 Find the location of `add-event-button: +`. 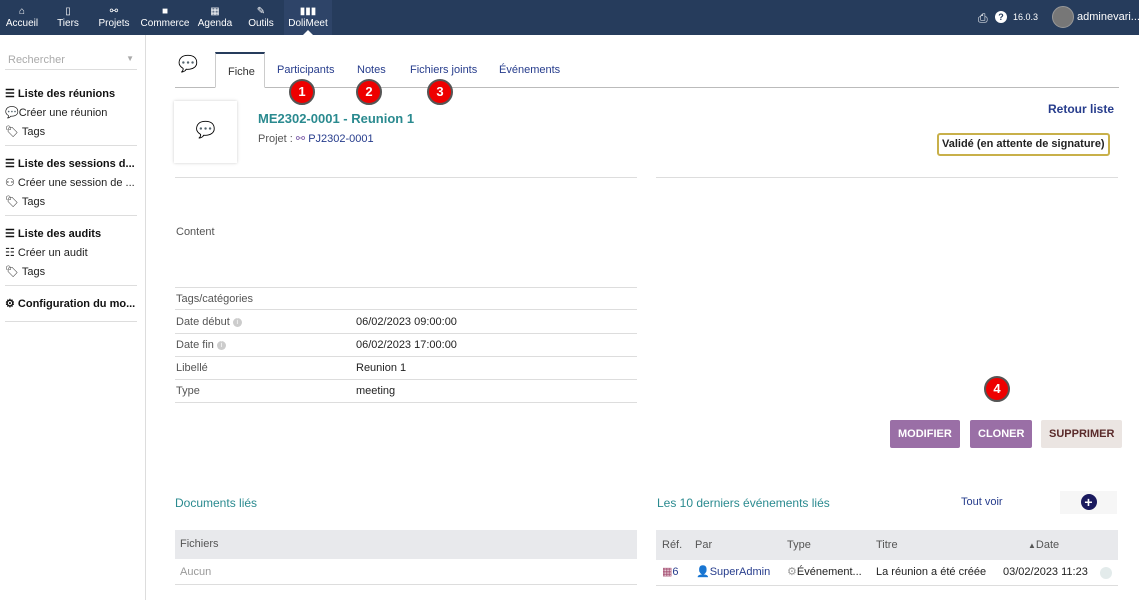

add-event-button: + is located at coordinates (1088, 502).